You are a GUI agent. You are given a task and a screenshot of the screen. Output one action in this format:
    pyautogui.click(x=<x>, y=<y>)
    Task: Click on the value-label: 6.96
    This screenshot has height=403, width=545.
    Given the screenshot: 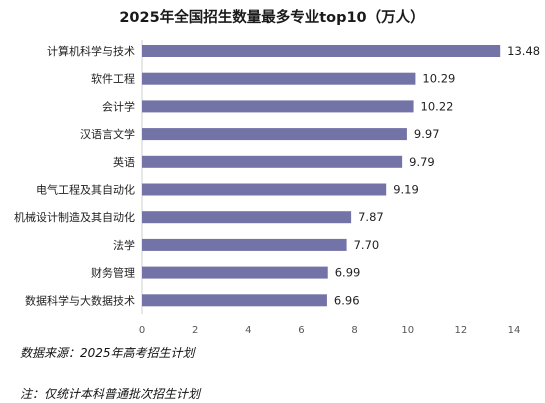 What is the action you would take?
    pyautogui.click(x=347, y=300)
    